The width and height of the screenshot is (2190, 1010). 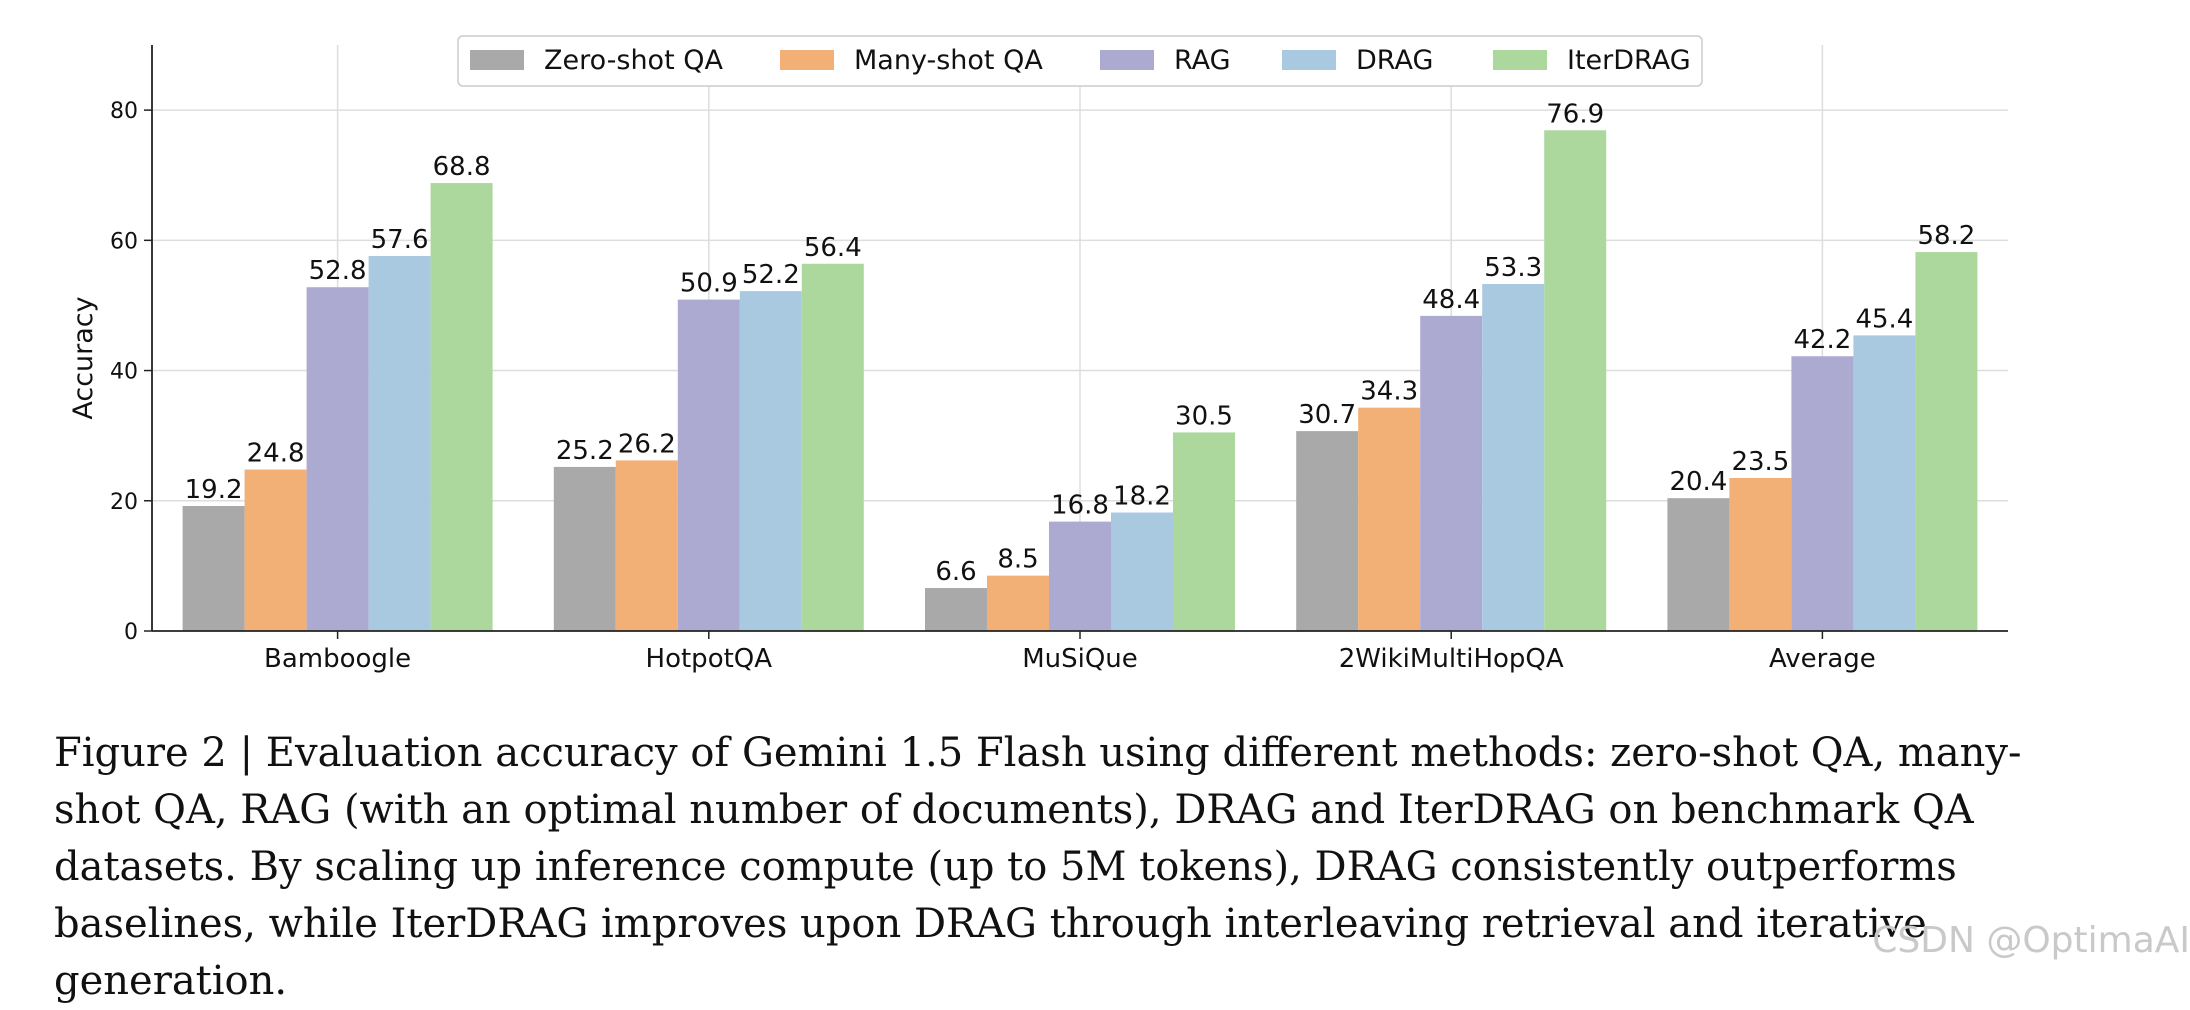 I want to click on legend-box, so click(x=1080, y=61).